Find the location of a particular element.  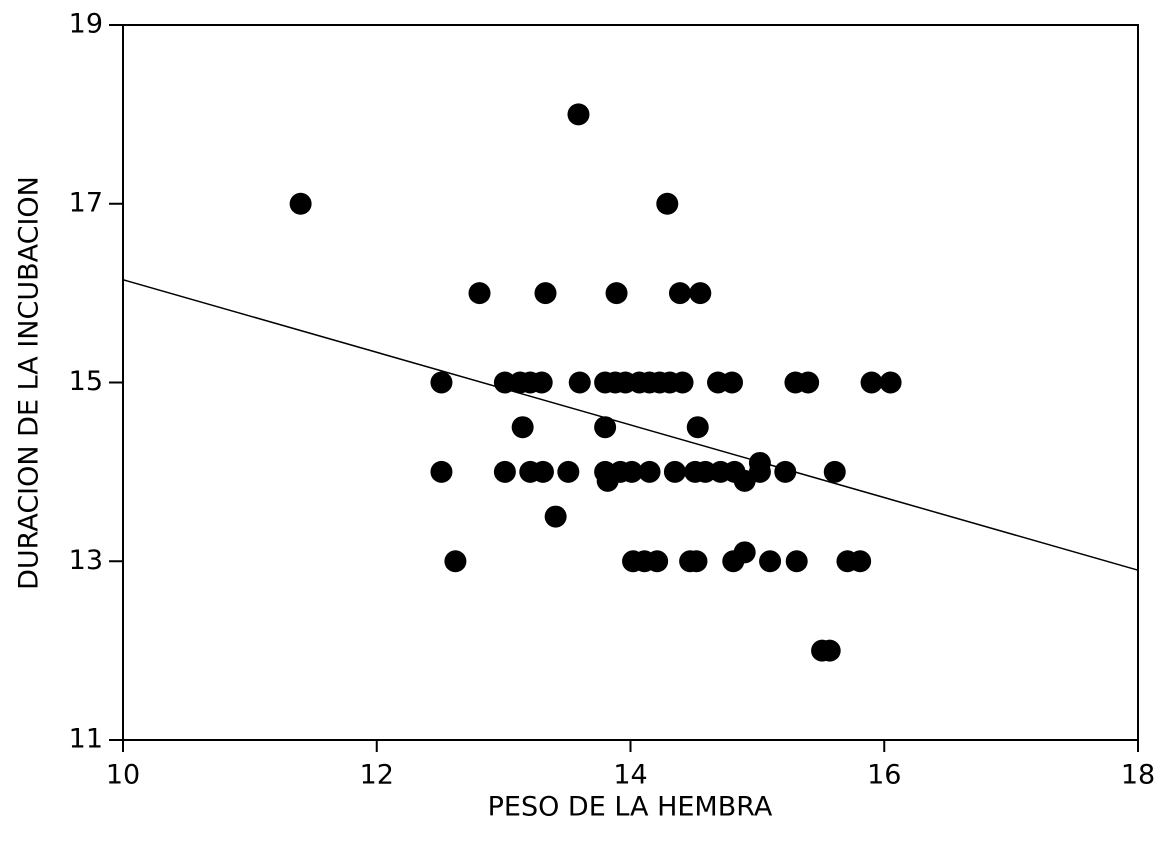

x-tick-label: 14 is located at coordinates (630, 775).